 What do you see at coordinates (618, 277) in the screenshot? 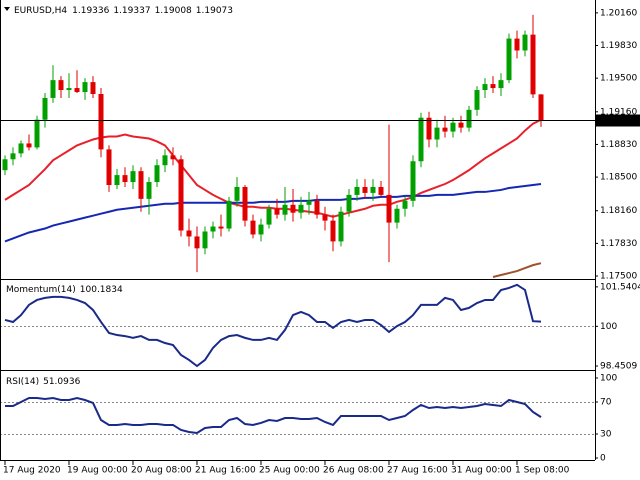
I see `y-tick-label: 1.17500` at bounding box center [618, 277].